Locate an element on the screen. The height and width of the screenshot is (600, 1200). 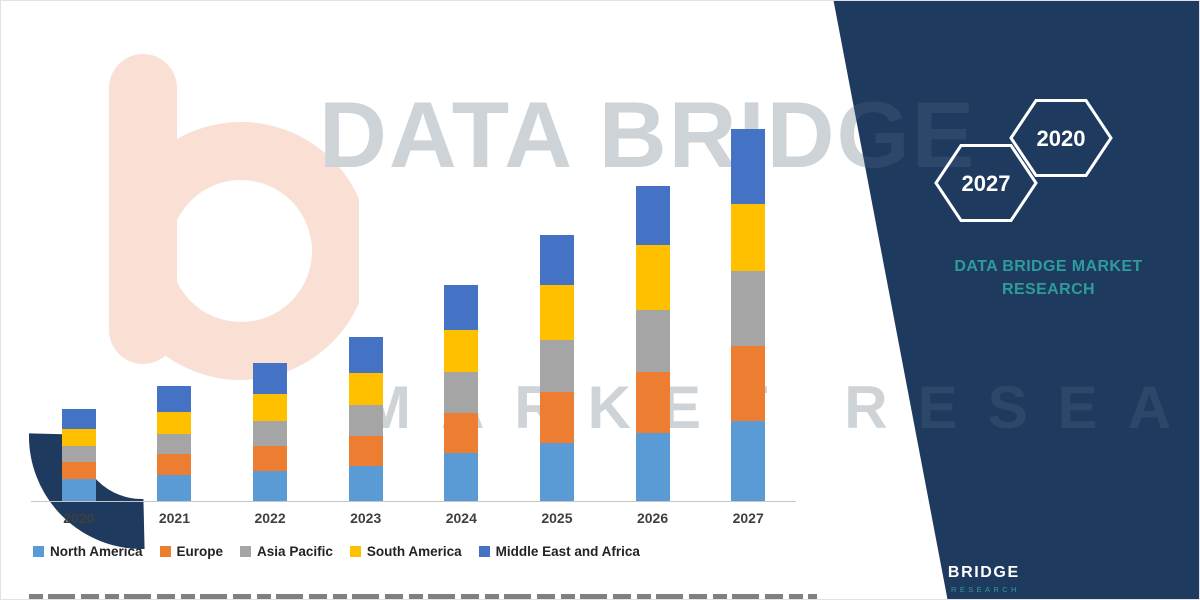
legend-swatch-asia-pacific is located at coordinates (246, 551).